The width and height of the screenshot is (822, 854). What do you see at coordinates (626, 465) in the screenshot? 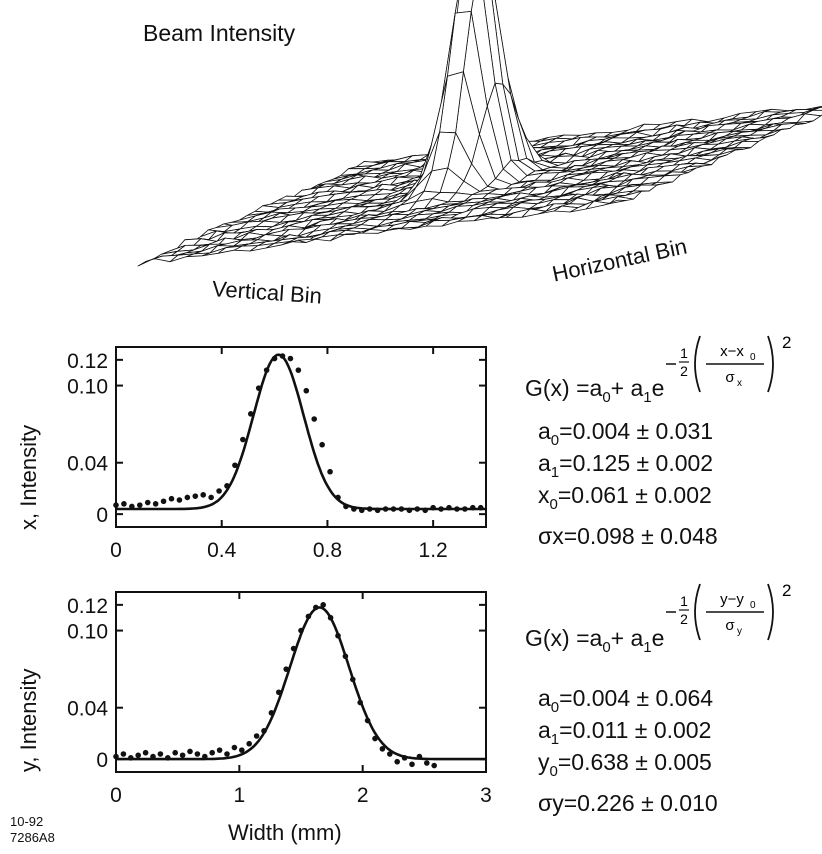
I see `param-a1-x: a1=0.125 ± 0.002` at bounding box center [626, 465].